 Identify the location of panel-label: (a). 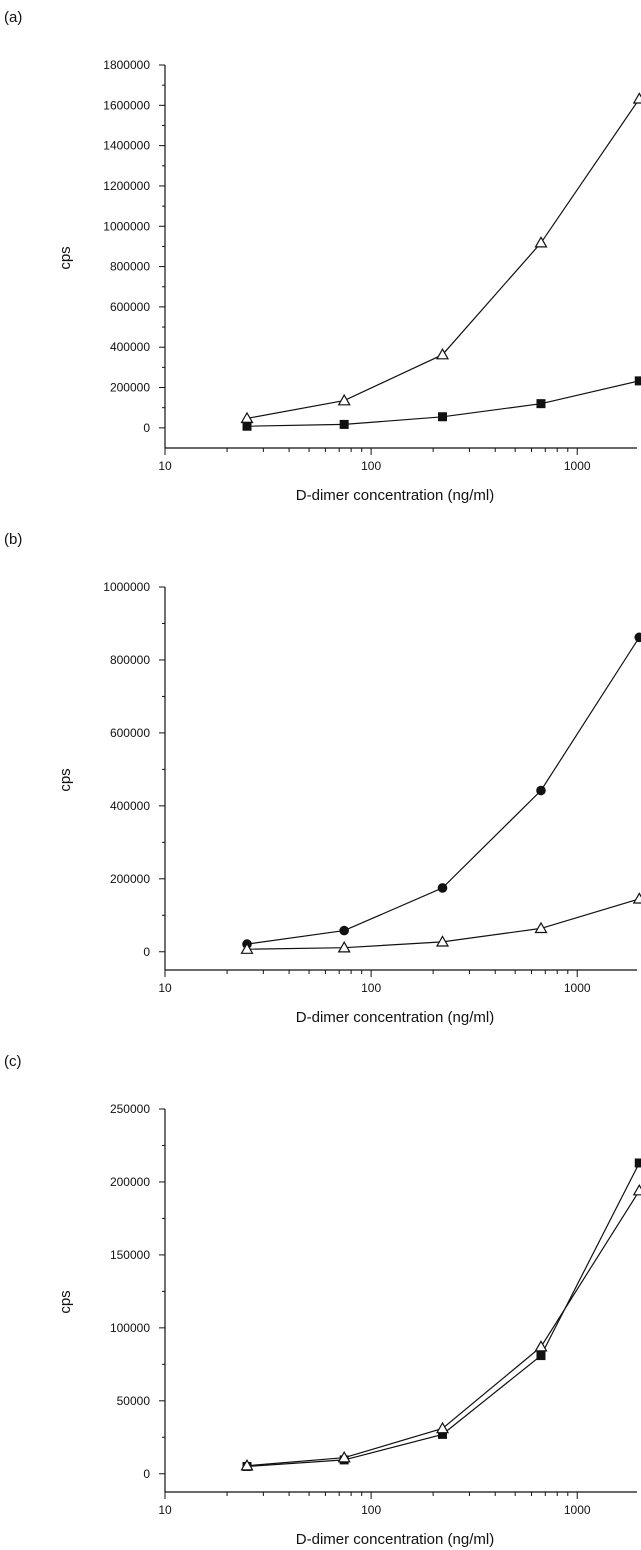
(13, 17).